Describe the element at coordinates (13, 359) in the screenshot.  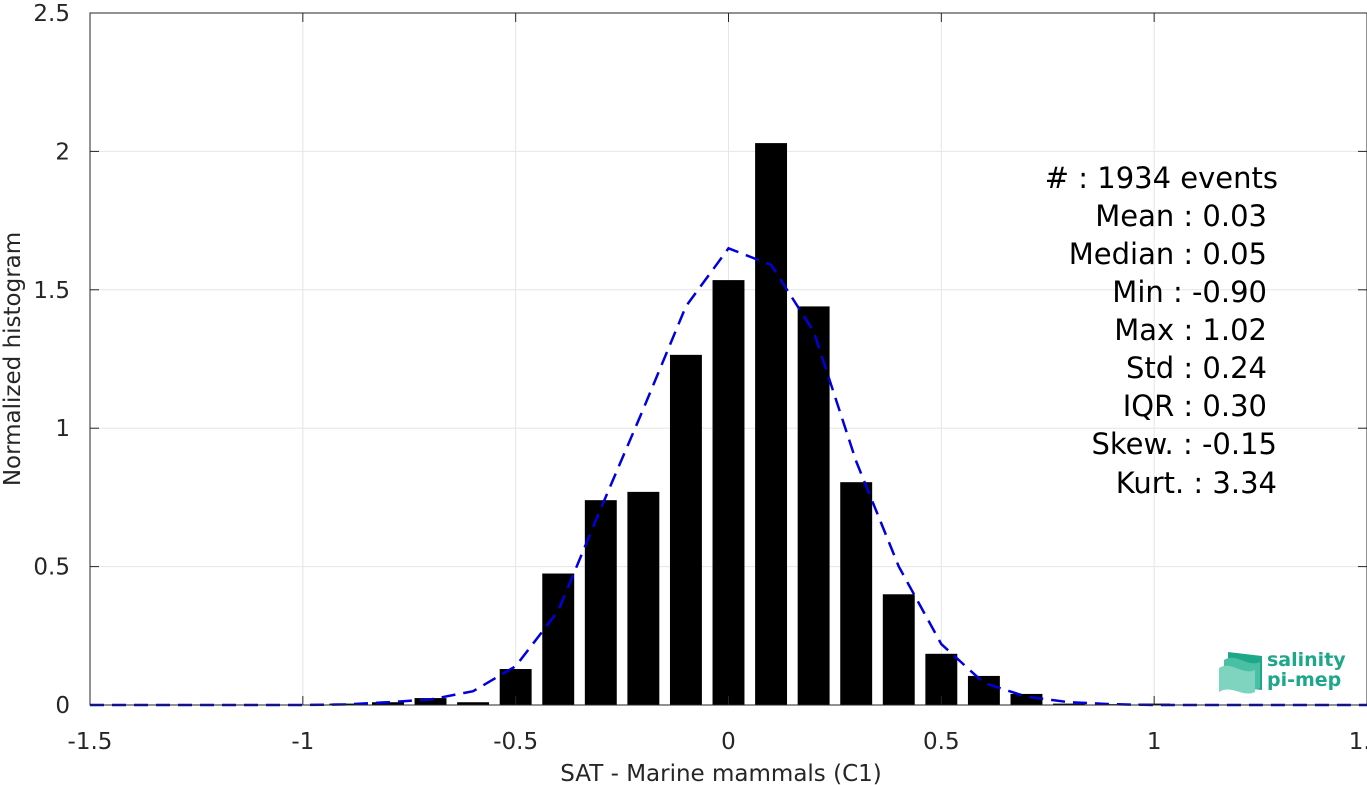
I see `y-axis-label: Normalized histogram` at that location.